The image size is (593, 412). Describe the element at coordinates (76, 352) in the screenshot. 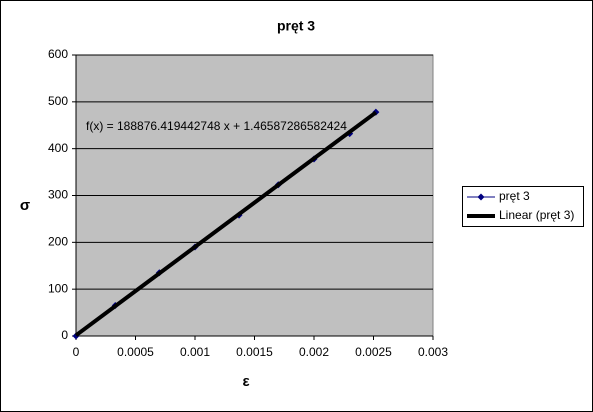

I see `x-tick-label: 0` at that location.